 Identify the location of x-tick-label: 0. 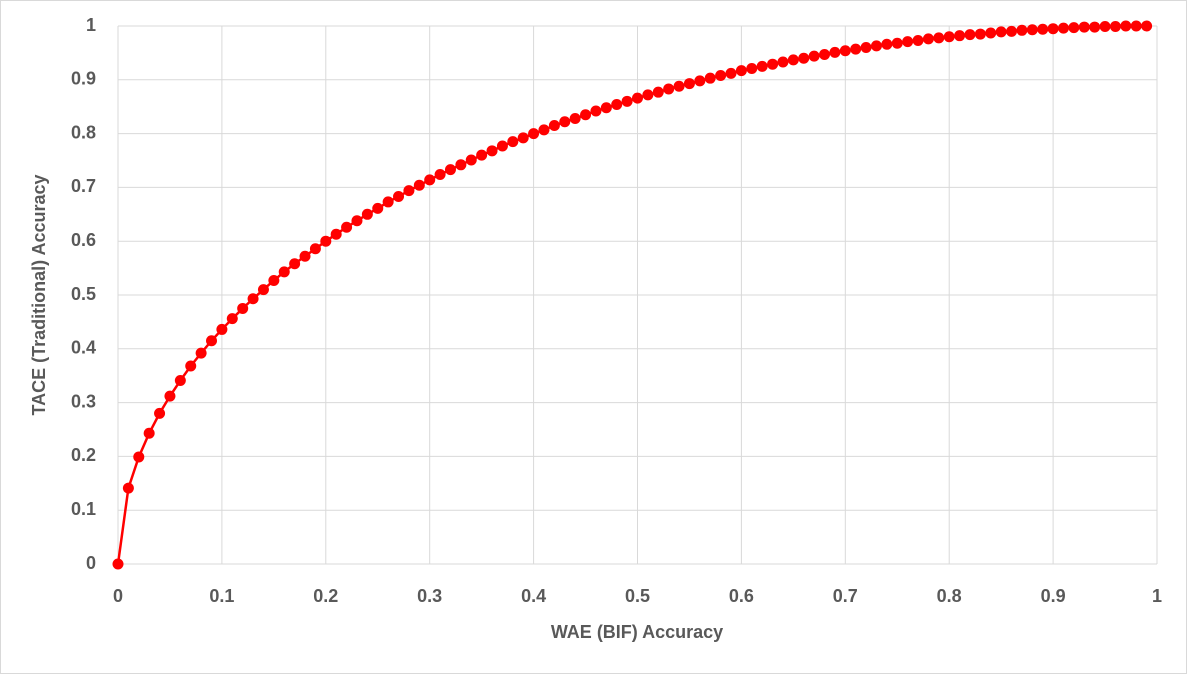
(118, 596).